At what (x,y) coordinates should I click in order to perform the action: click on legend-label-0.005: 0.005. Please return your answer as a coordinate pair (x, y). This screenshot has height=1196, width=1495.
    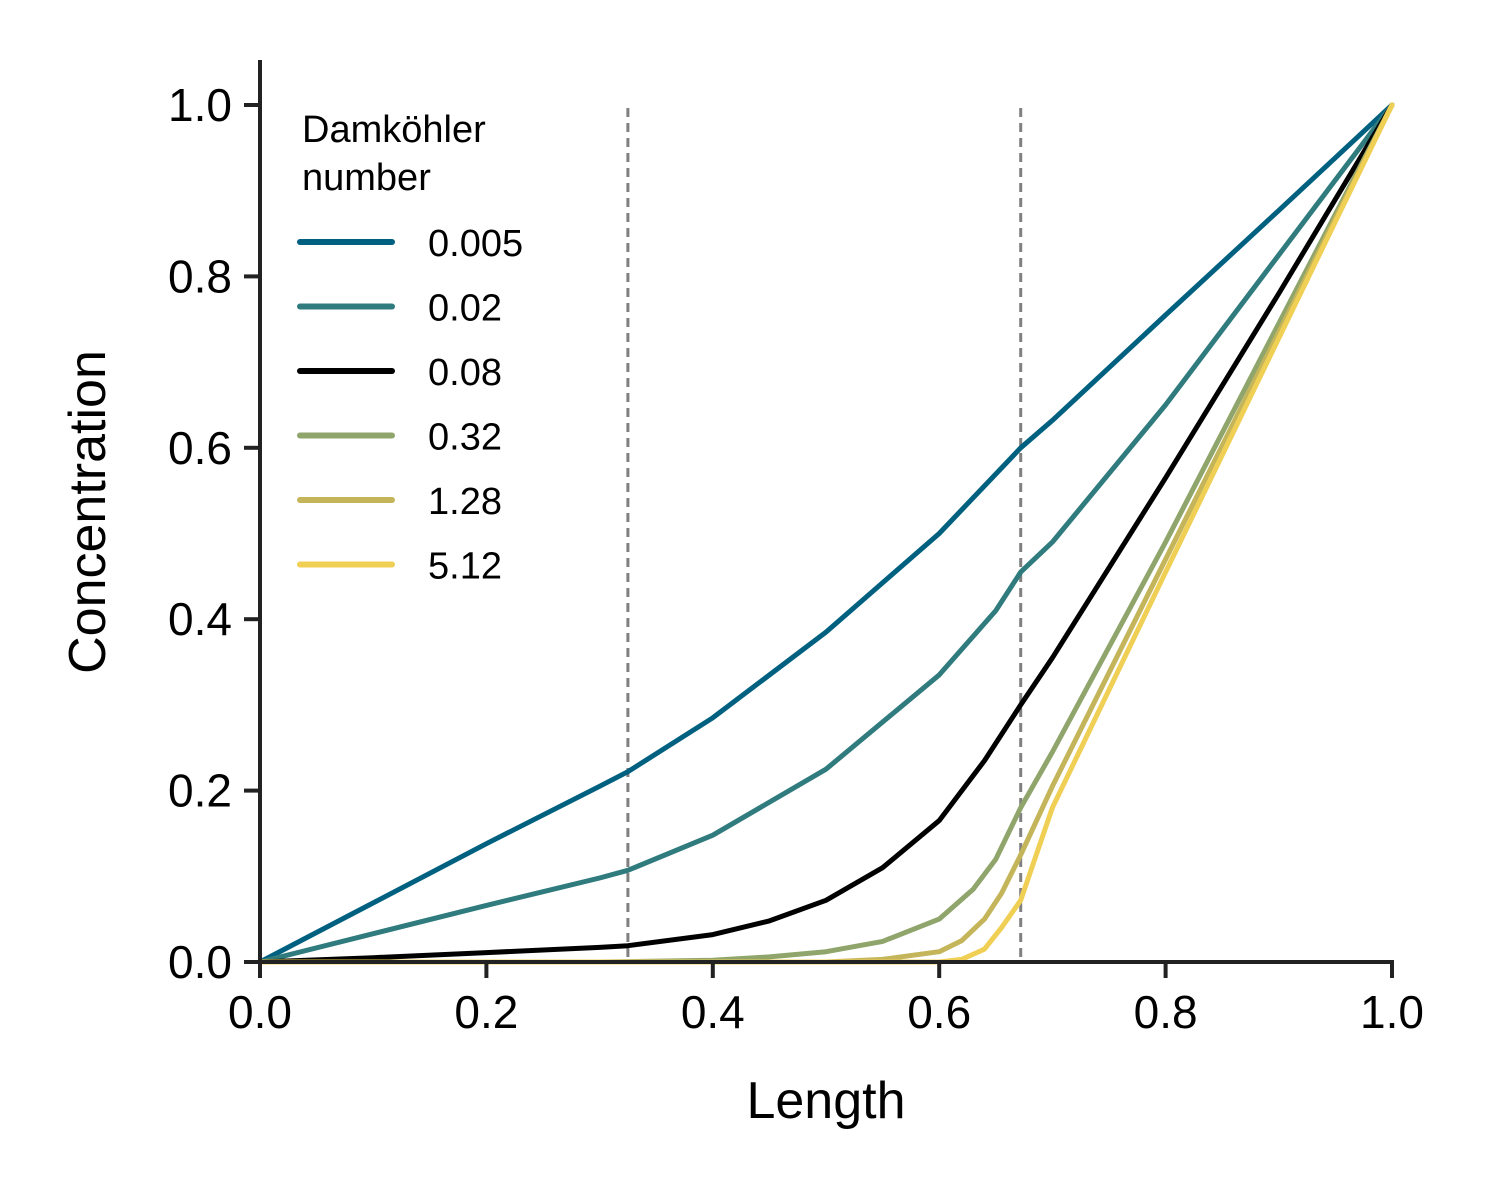
    Looking at the image, I should click on (475, 244).